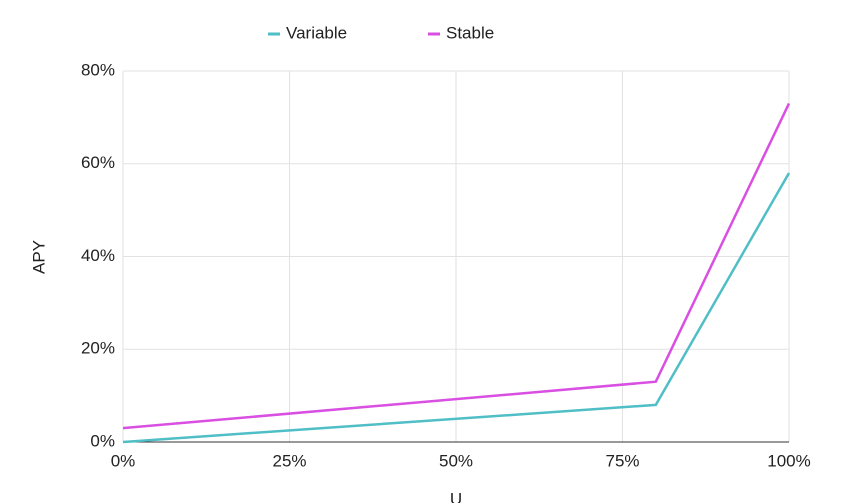 The image size is (859, 503). Describe the element at coordinates (98, 348) in the screenshot. I see `y-tick-label: 20%` at that location.